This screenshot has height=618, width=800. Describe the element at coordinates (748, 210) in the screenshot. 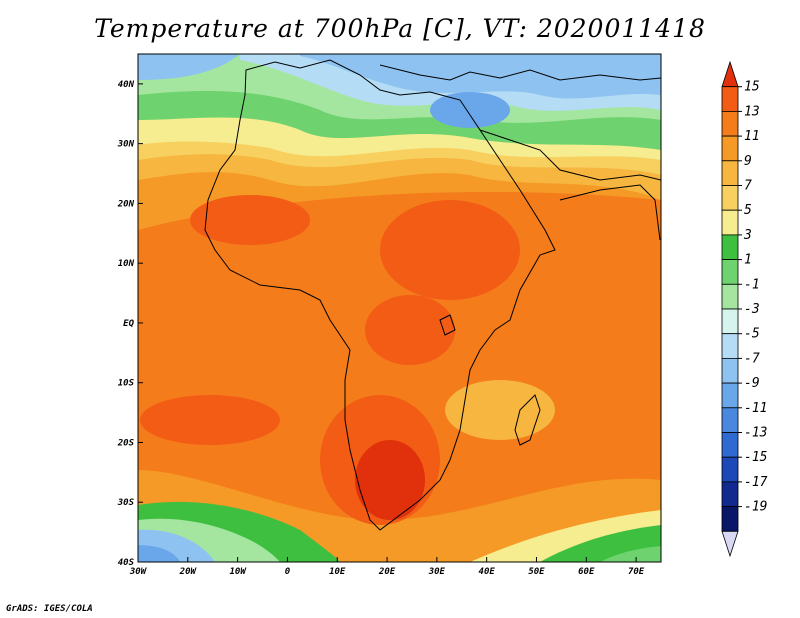

I see `colorbar-label: 5` at that location.